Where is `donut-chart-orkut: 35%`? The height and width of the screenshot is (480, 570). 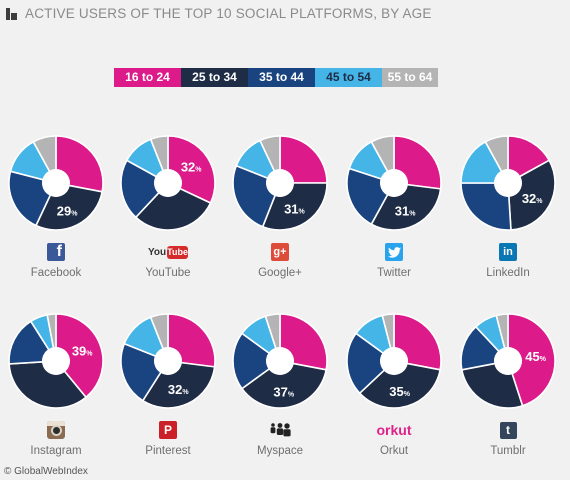 donut-chart-orkut: 35% is located at coordinates (394, 363).